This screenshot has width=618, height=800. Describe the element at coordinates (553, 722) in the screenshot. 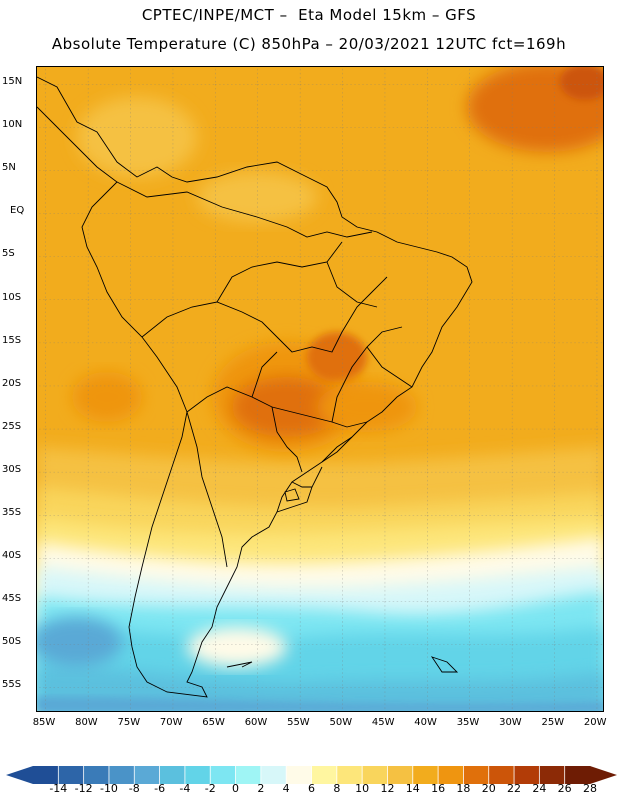

I see `lon-label: 25W` at that location.